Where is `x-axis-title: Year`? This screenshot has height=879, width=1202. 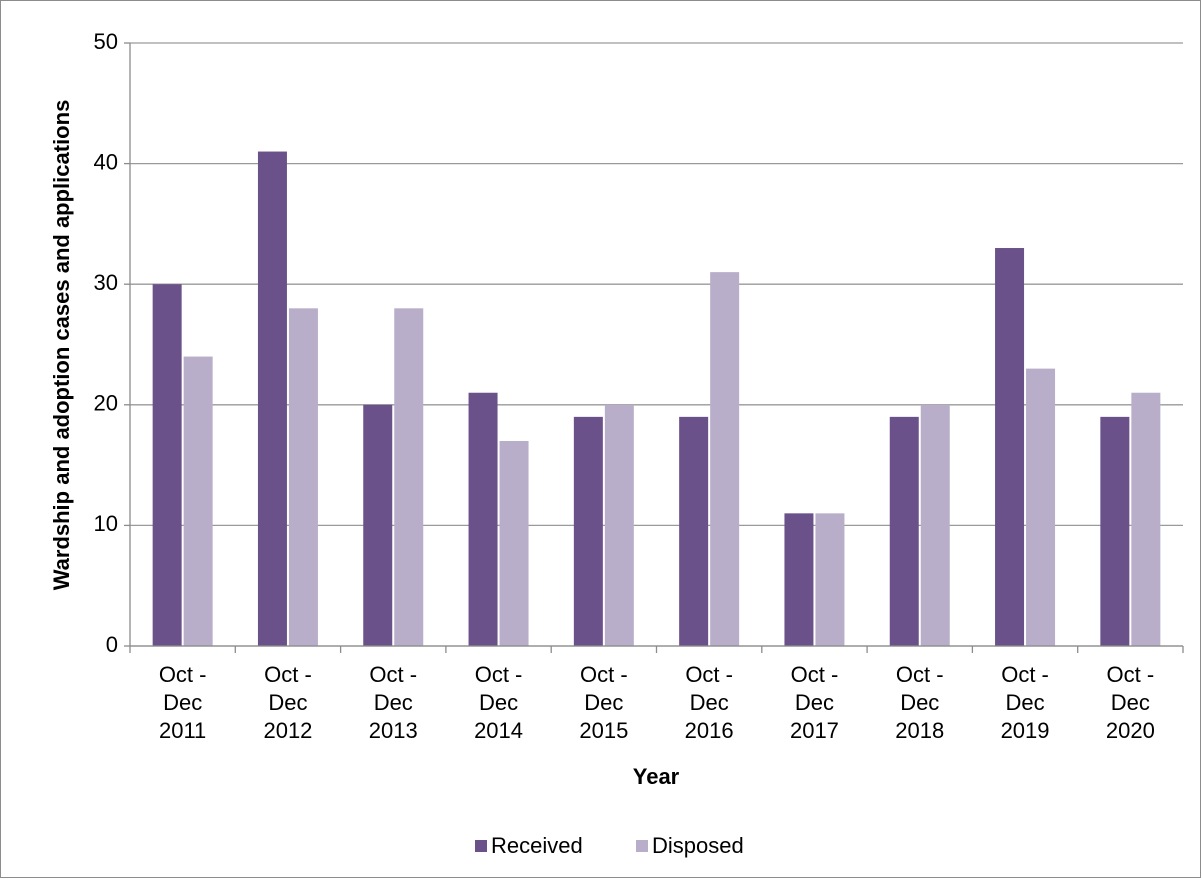 x-axis-title: Year is located at coordinates (656, 776).